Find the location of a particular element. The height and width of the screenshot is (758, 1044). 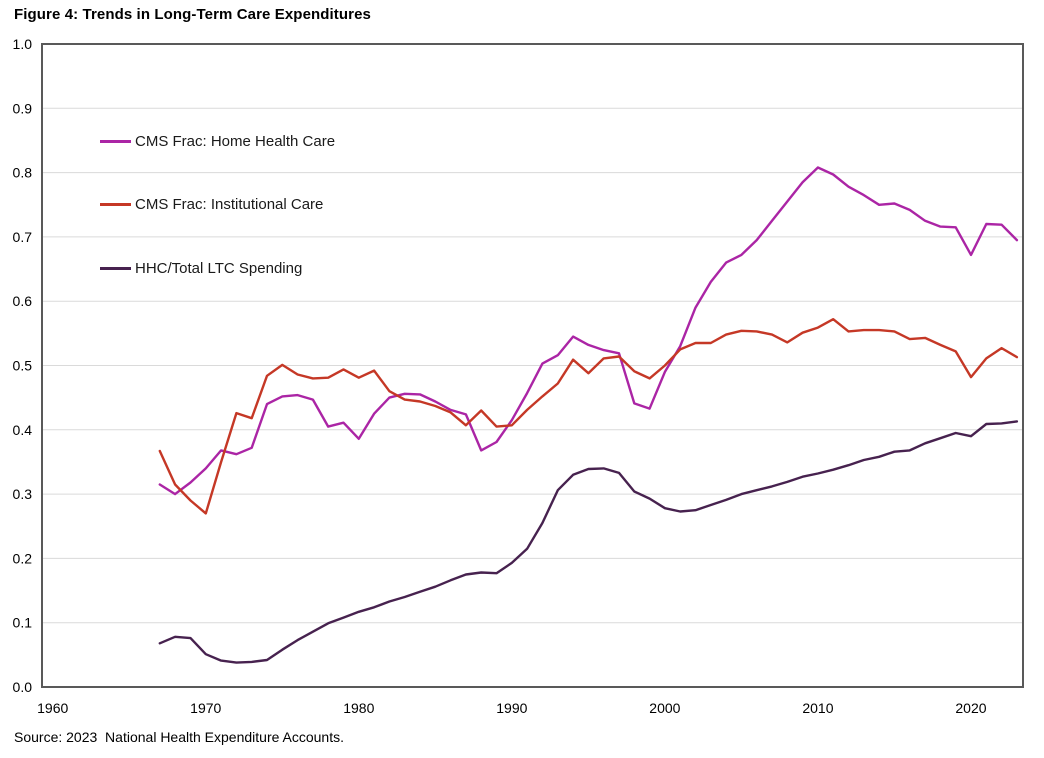

y-tick-label: 0.3 is located at coordinates (23, 494).